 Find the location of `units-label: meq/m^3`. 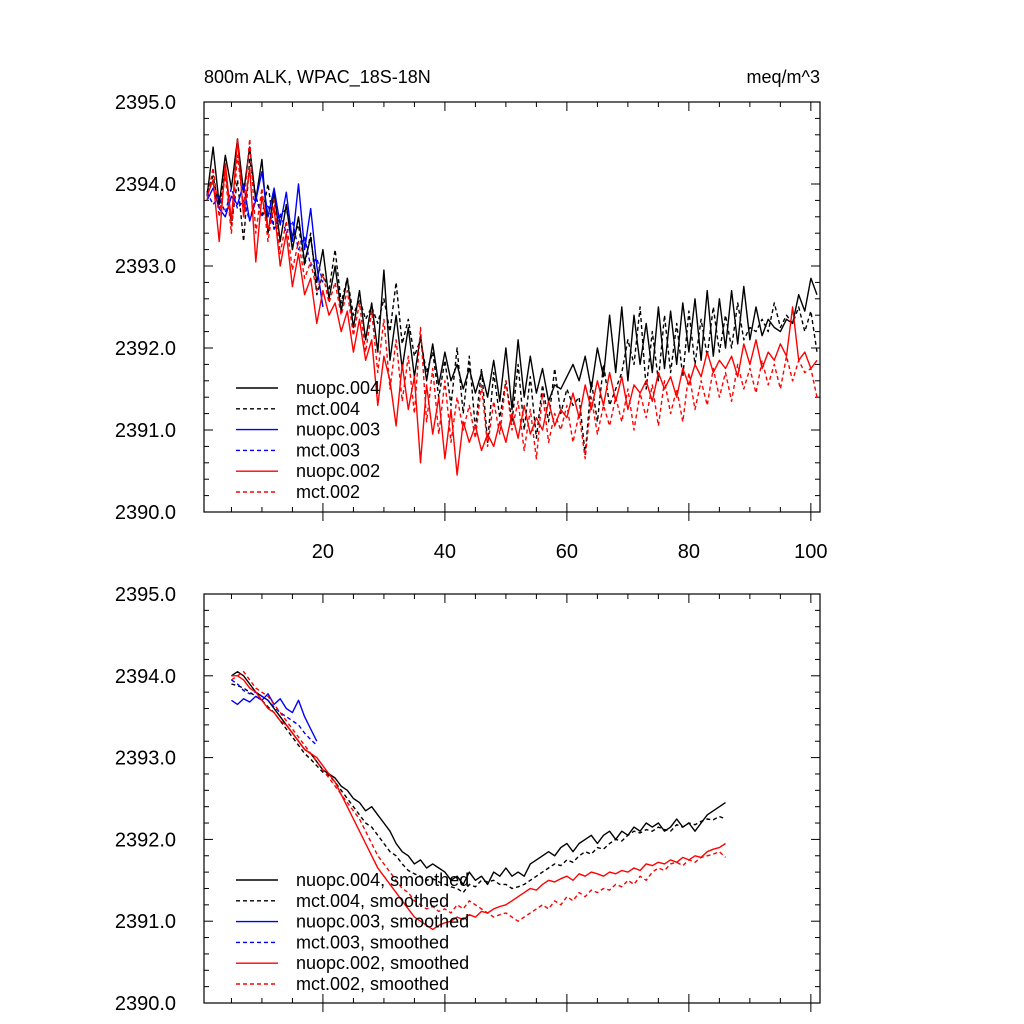

units-label: meq/m^3 is located at coordinates (783, 77).